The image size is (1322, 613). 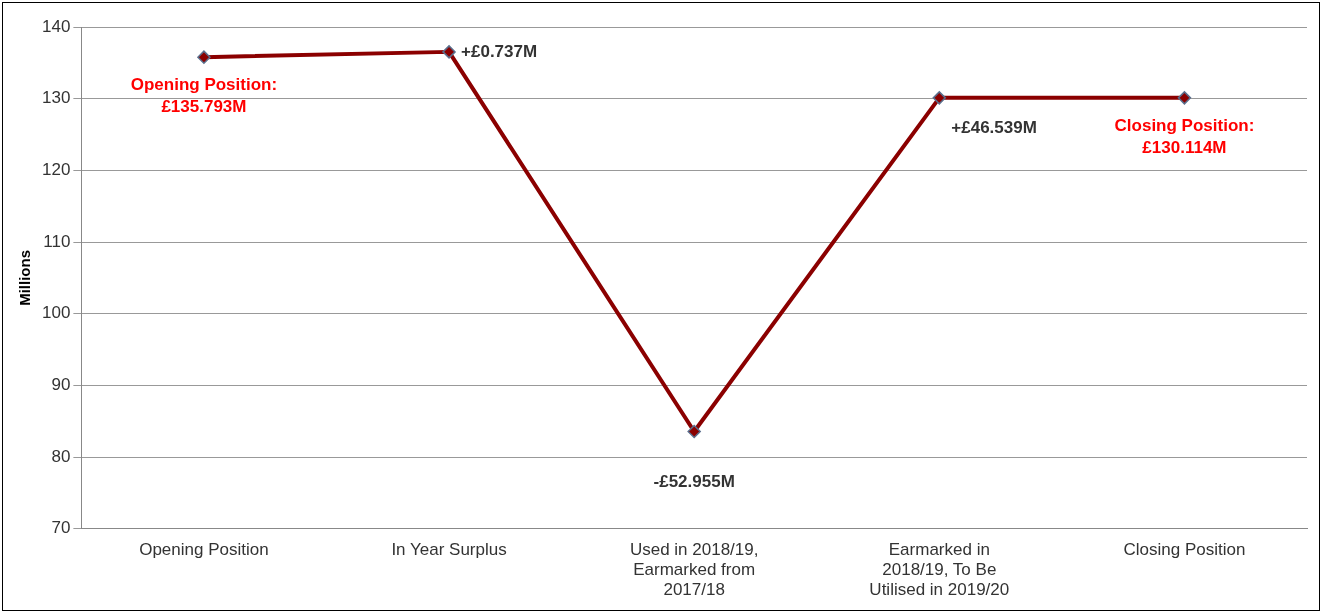 I want to click on y-tick-label: 90, so click(x=61, y=385).